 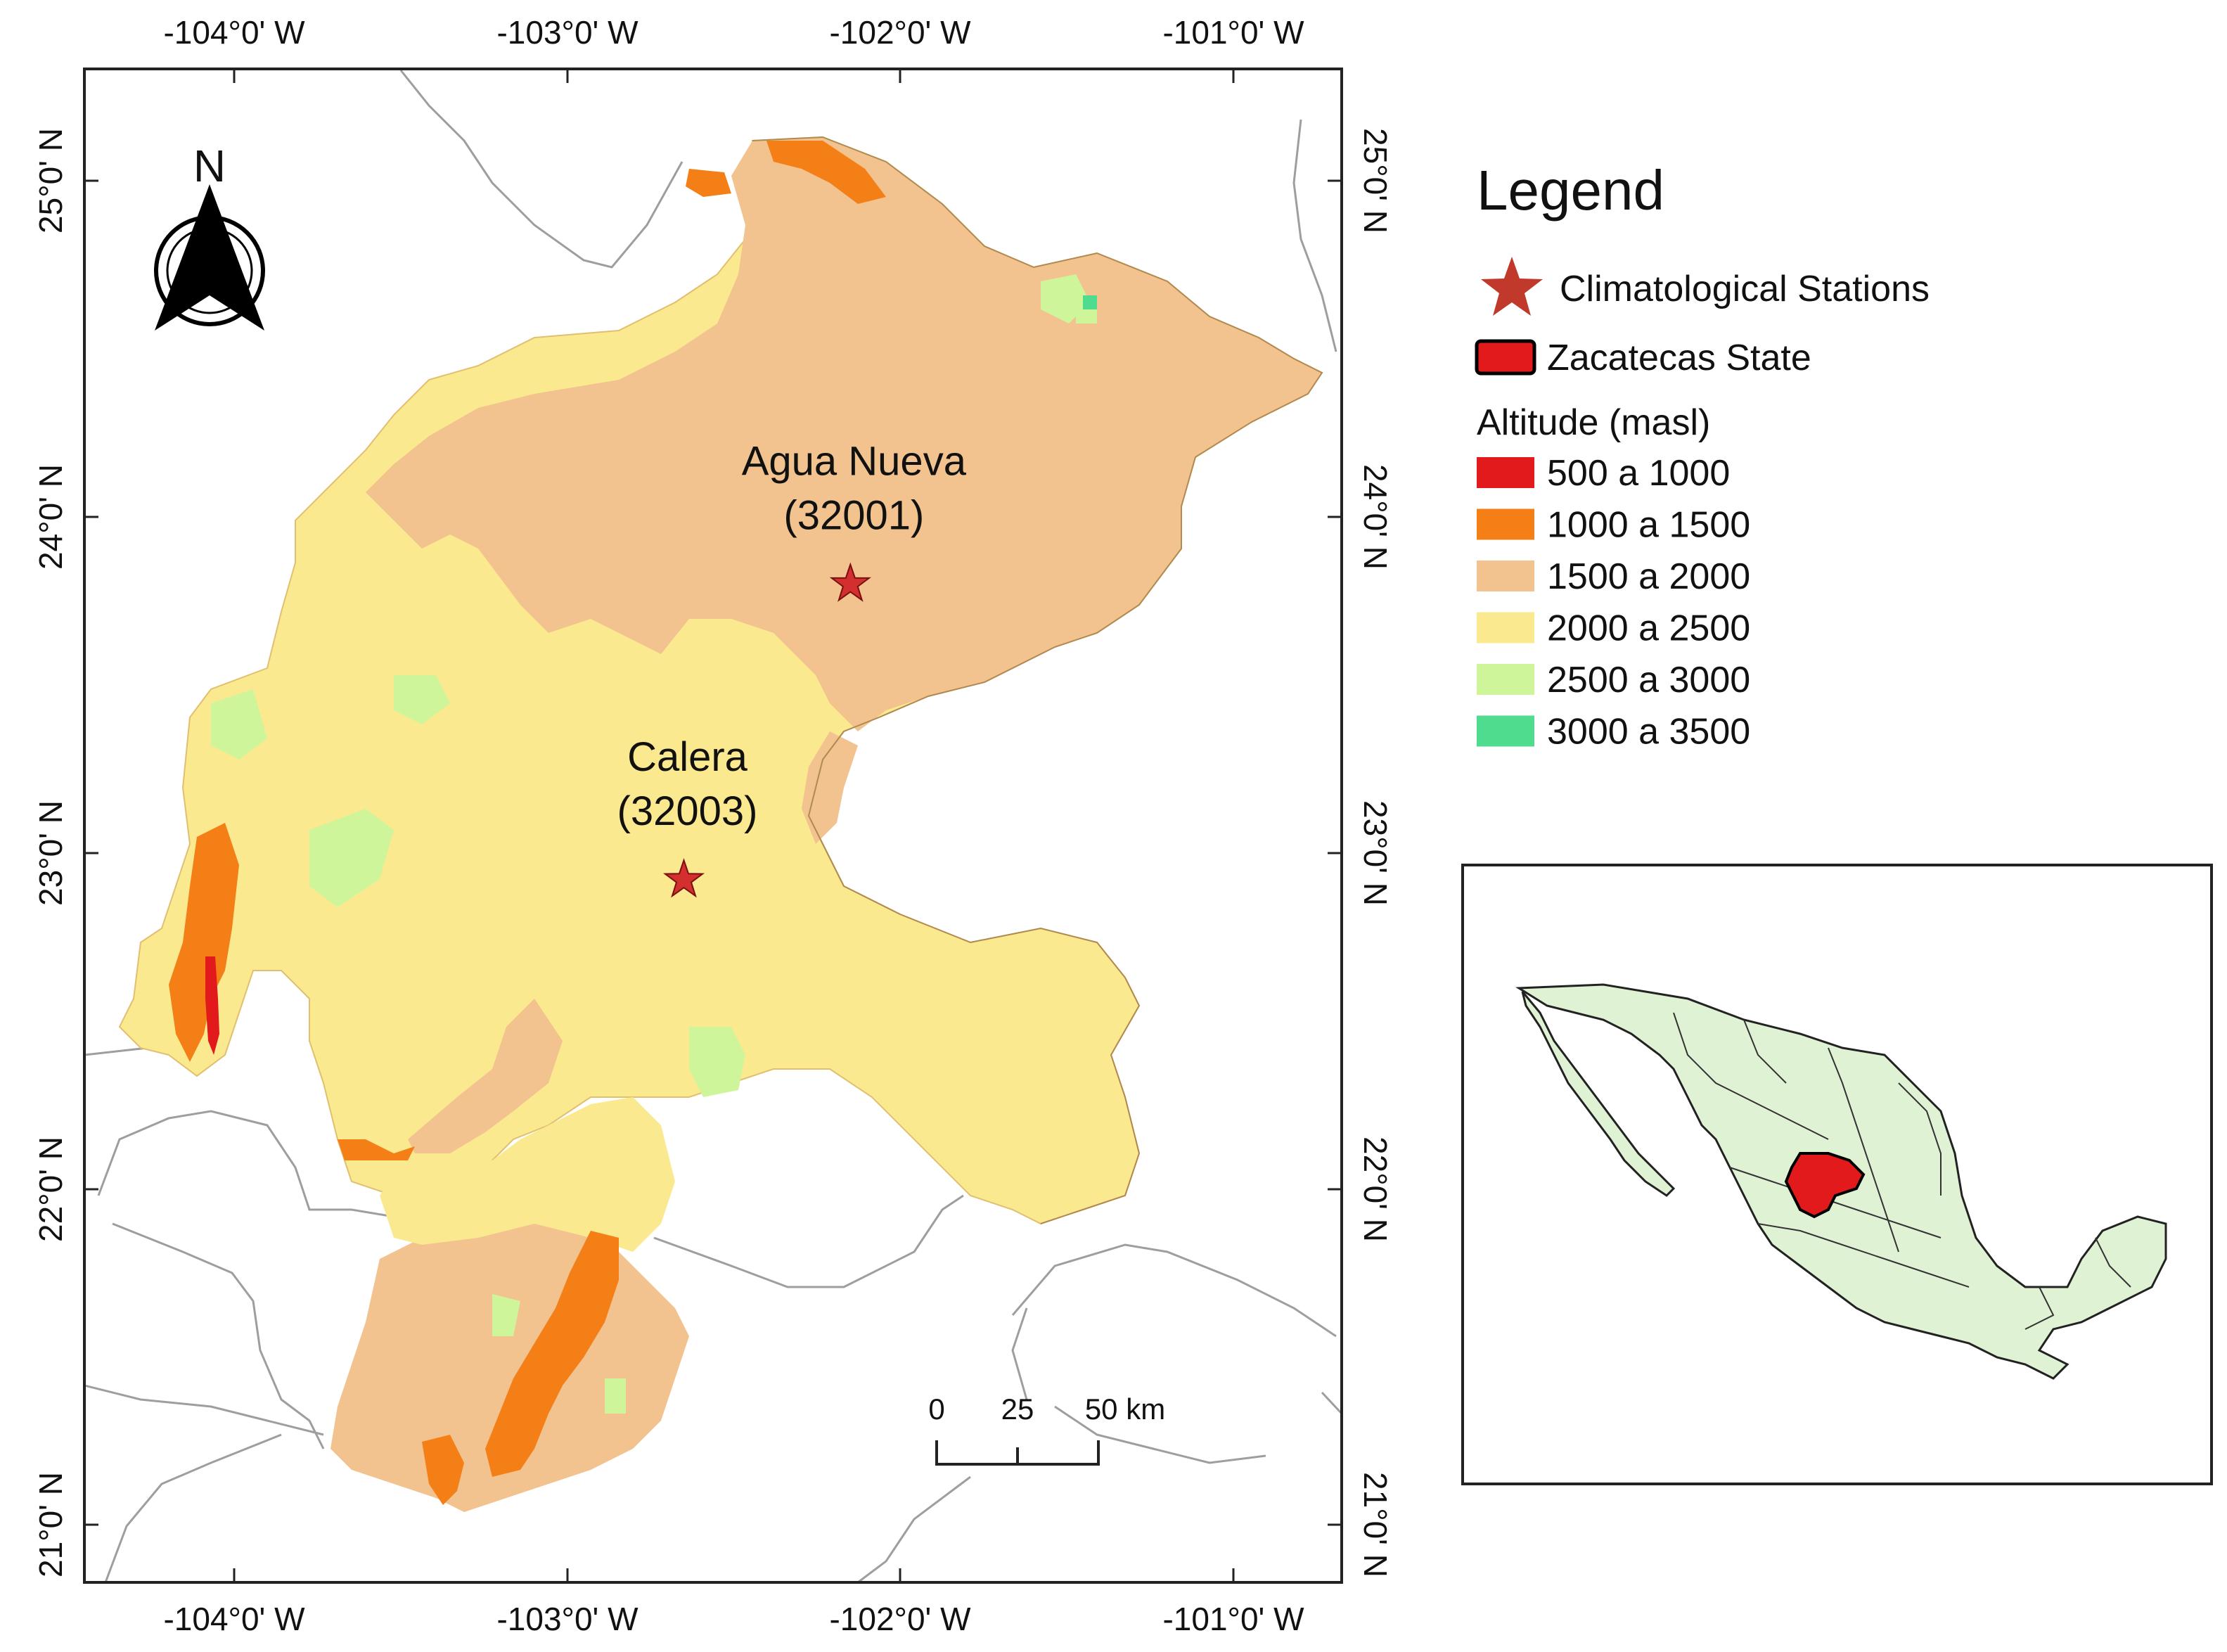 I want to click on bottom-tick-label: -102°0' W, so click(x=900, y=1619).